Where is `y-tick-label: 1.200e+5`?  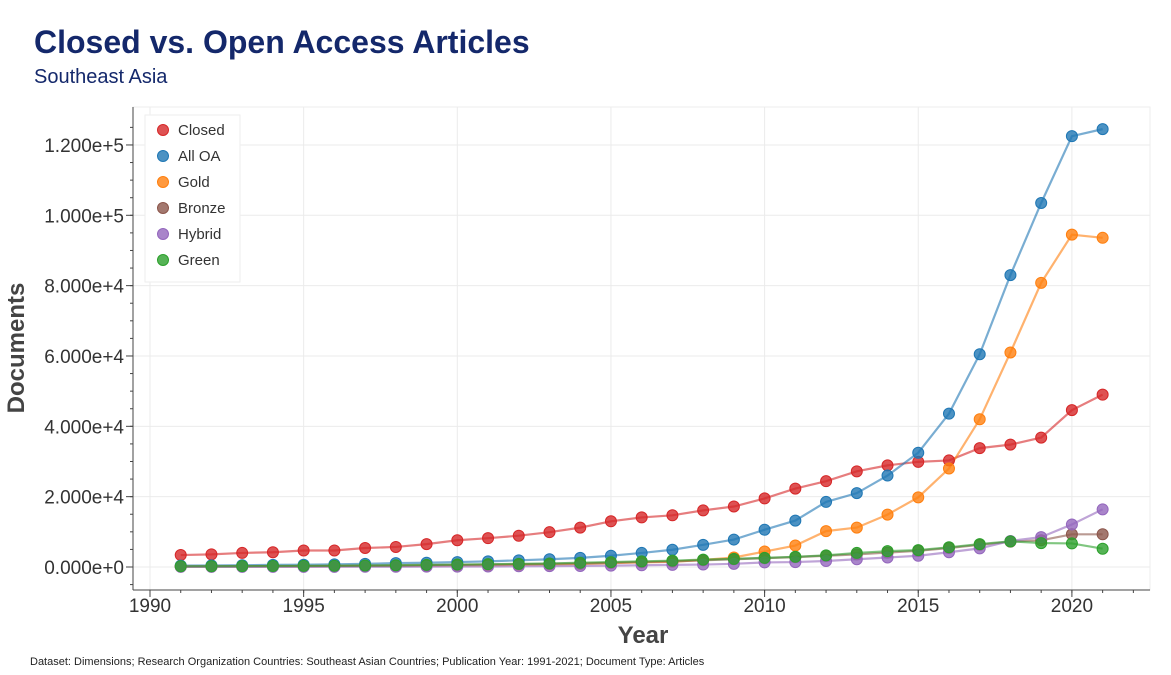
y-tick-label: 1.200e+5 is located at coordinates (84, 146).